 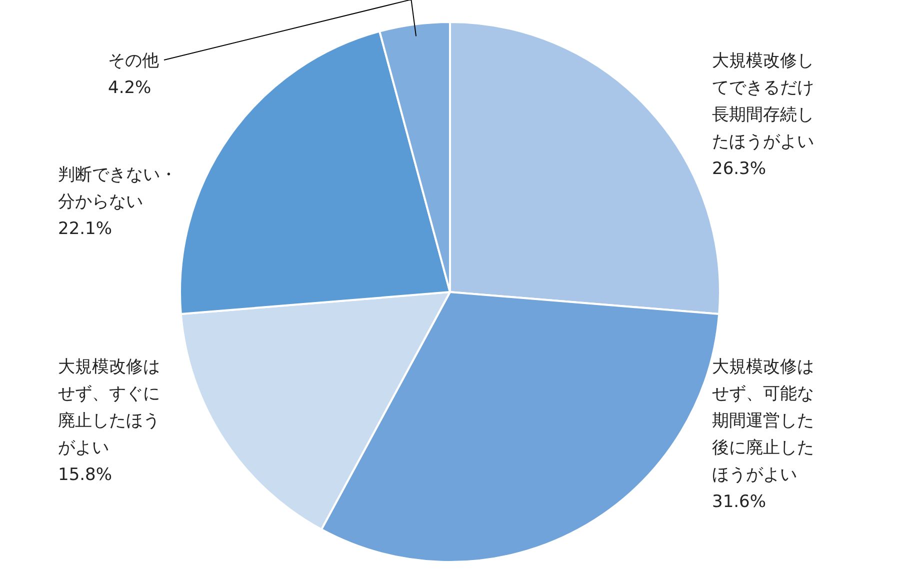 I want to click on data-label: 31.6%, so click(x=739, y=502).